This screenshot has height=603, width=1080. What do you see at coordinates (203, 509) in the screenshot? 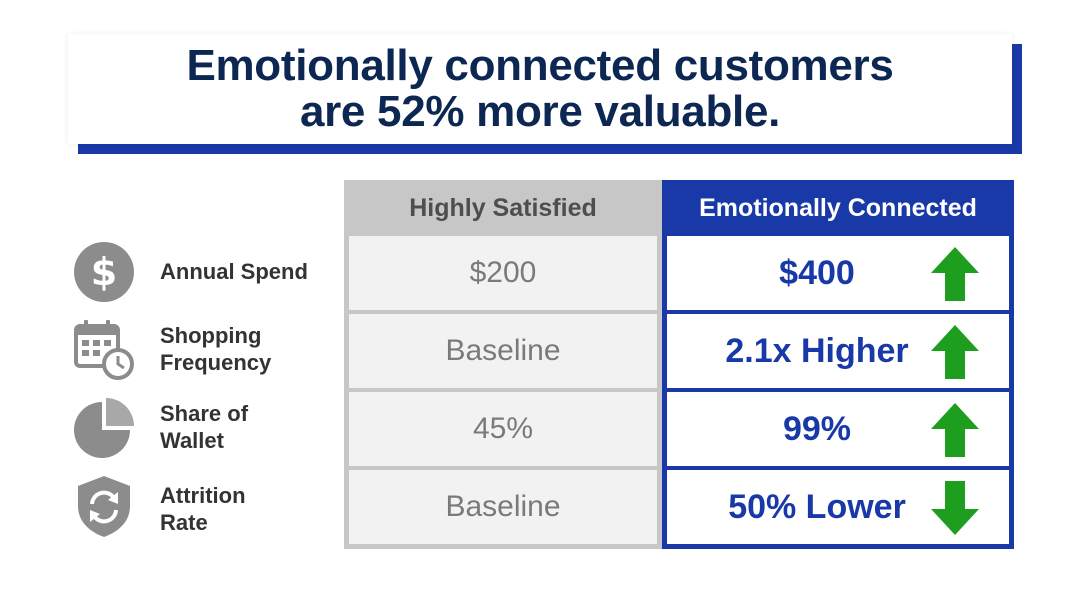
I see `row-label-attrition-rate: Attrition Rate` at bounding box center [203, 509].